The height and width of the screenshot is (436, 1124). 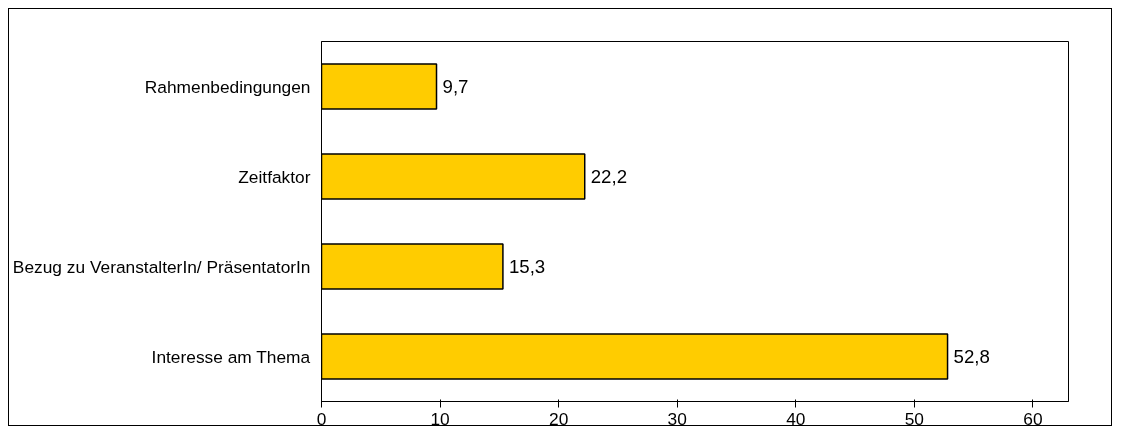 What do you see at coordinates (527, 266) in the screenshot?
I see `data-label: 15,3` at bounding box center [527, 266].